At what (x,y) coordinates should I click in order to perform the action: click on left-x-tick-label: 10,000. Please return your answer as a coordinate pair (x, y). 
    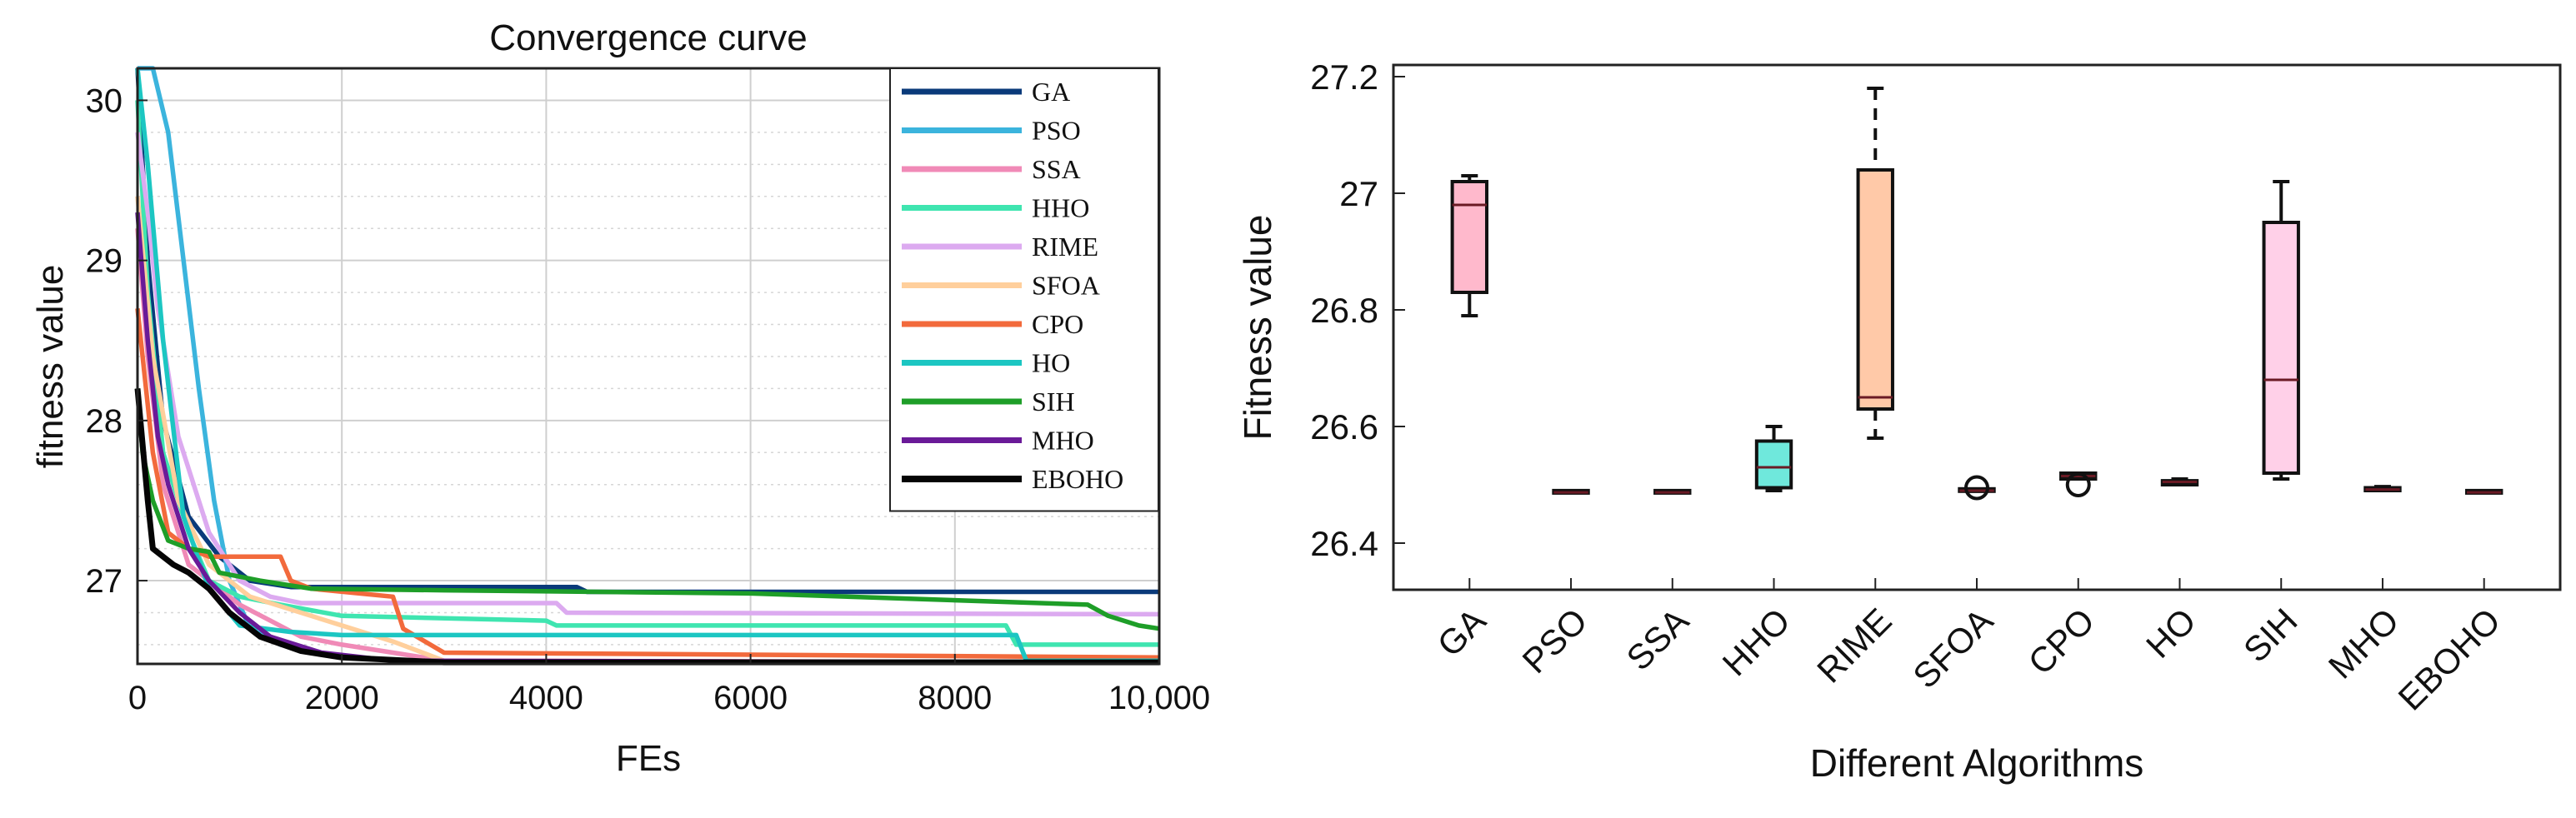
    Looking at the image, I should click on (1159, 698).